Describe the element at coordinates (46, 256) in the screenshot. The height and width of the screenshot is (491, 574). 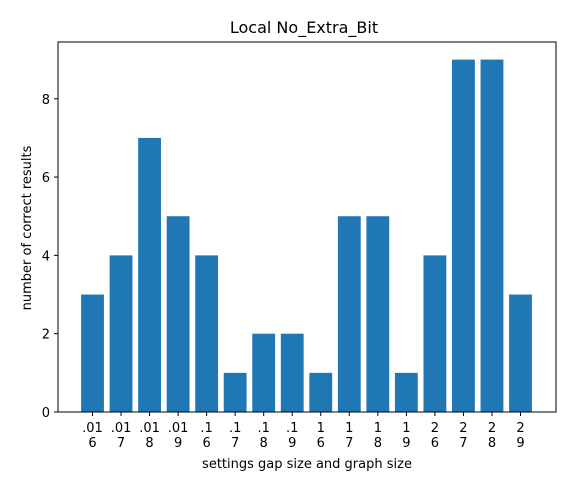
I see `y-tick-label: 4` at that location.